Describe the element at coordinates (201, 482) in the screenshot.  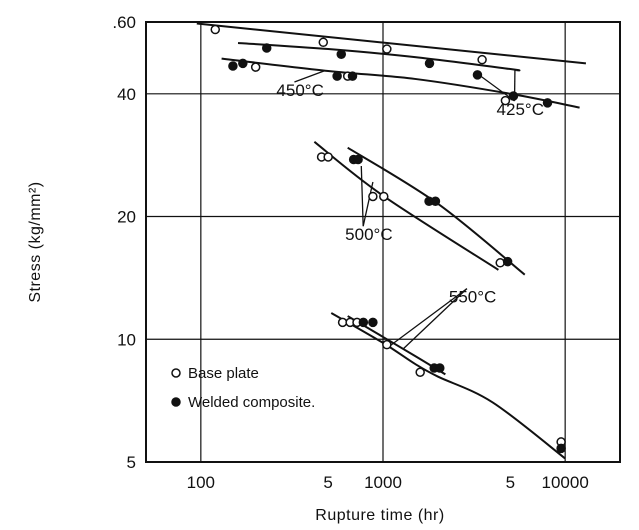
I see `x-tick-label: 100` at that location.